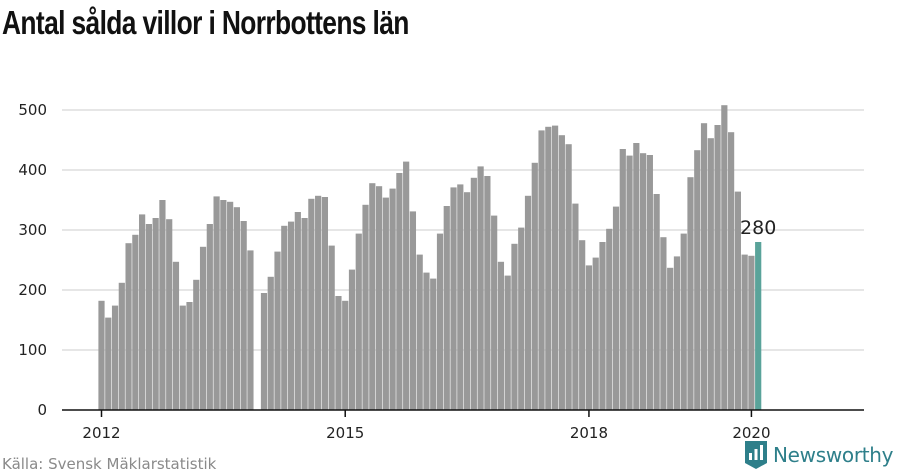 The height and width of the screenshot is (474, 900). What do you see at coordinates (833, 455) in the screenshot?
I see `brand-name: Newsworthy` at bounding box center [833, 455].